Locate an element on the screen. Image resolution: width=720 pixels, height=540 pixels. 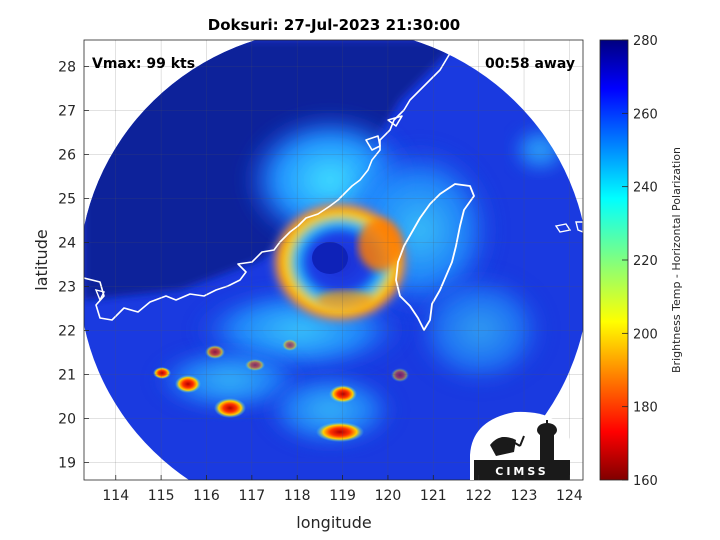
y-tick-label: 27 is located at coordinates (67, 111).